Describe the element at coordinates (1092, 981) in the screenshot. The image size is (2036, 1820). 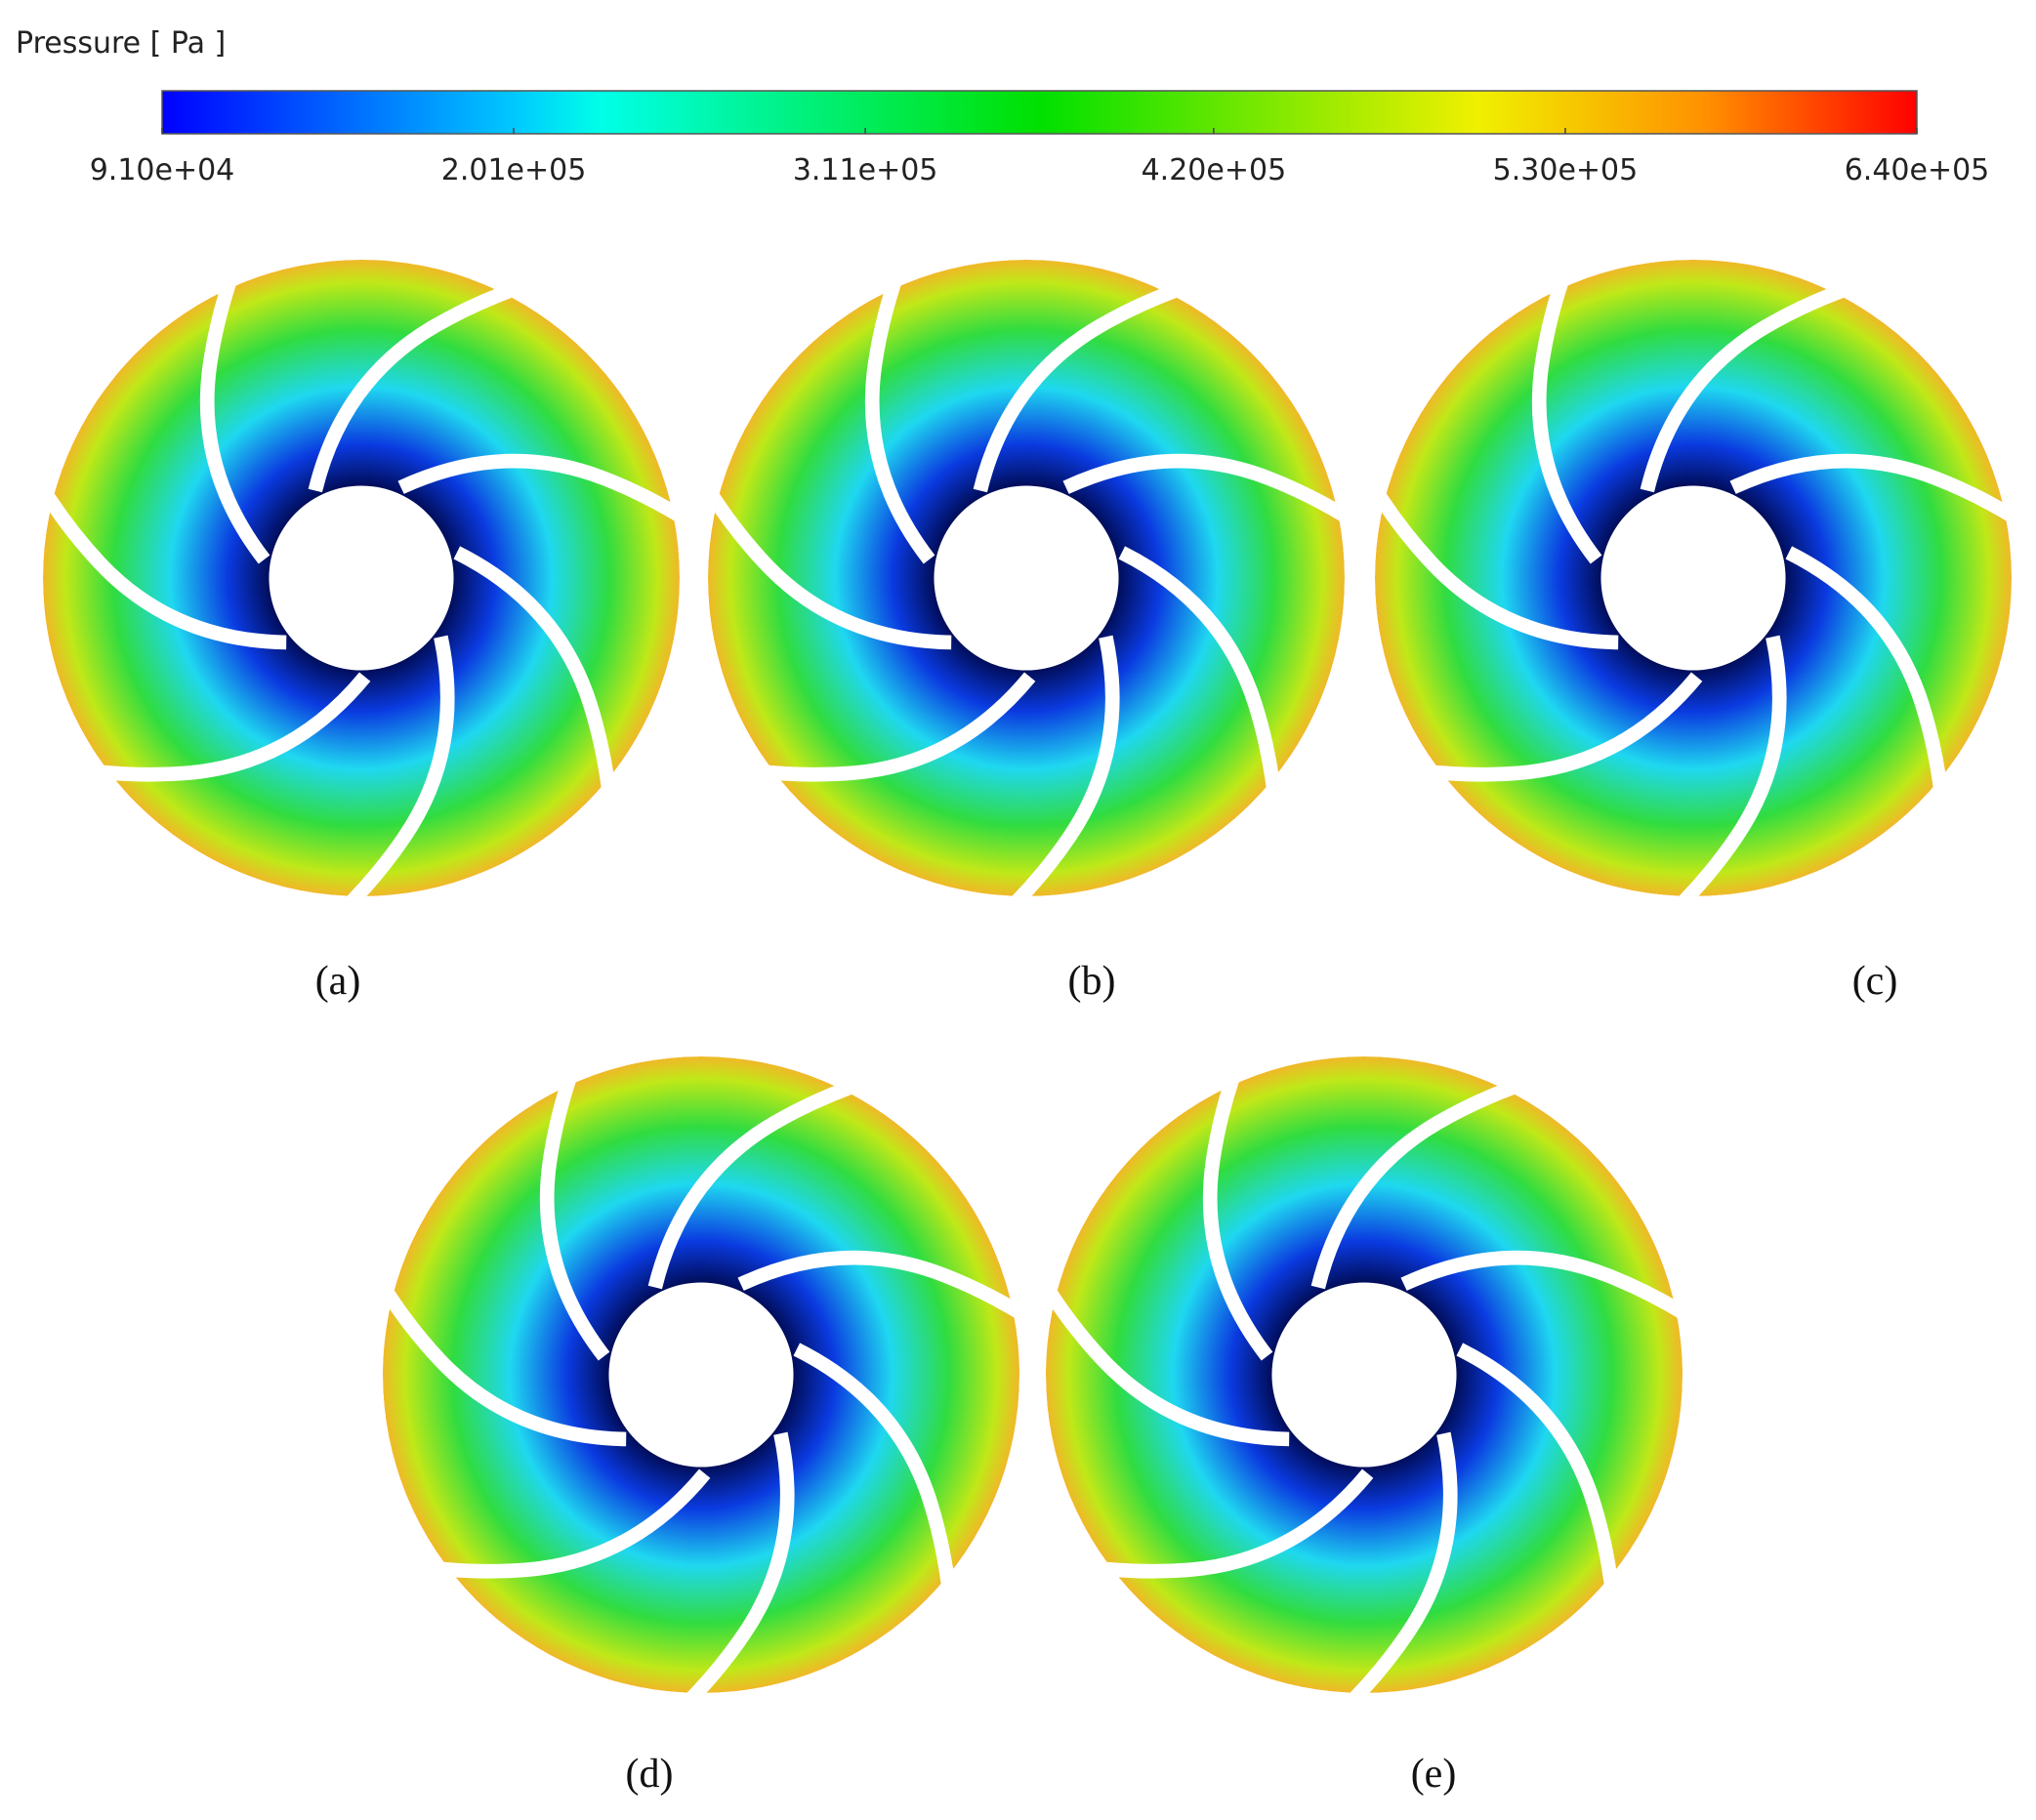
I see `panel-label: (b)` at that location.